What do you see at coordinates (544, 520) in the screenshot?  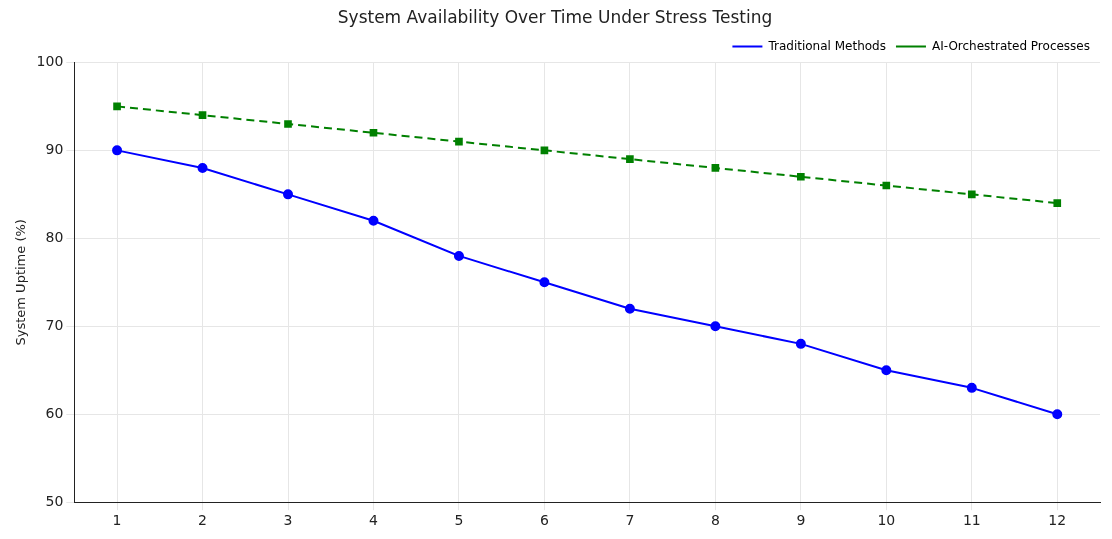 I see `x-tick-label: 6` at bounding box center [544, 520].